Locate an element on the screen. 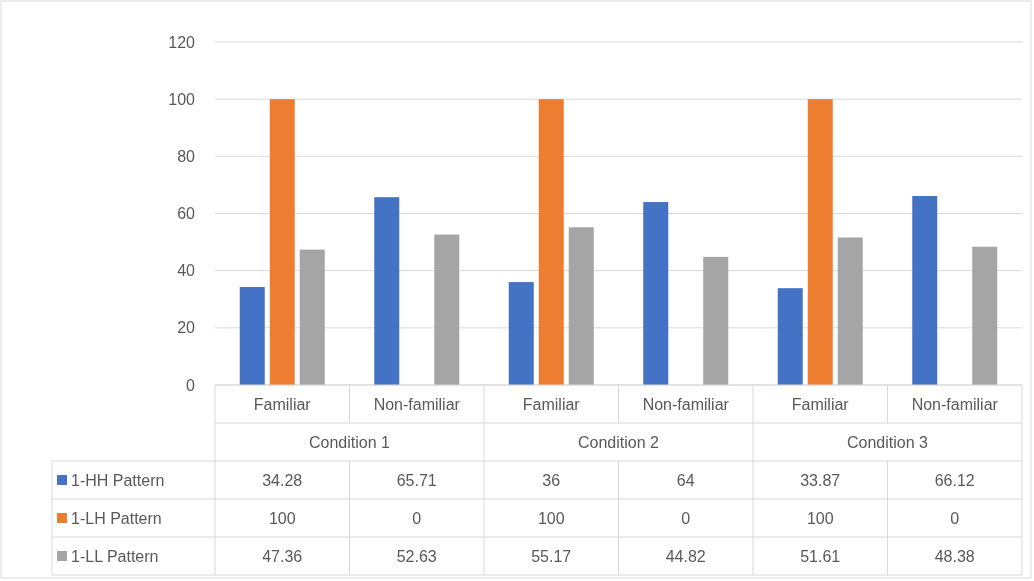 The width and height of the screenshot is (1034, 581). y-tick-label: 40 is located at coordinates (186, 271).